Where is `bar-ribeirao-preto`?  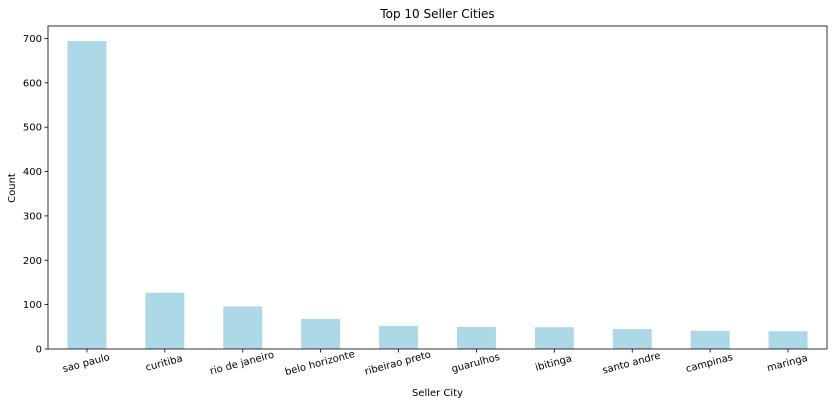
bar-ribeirao-preto is located at coordinates (399, 337).